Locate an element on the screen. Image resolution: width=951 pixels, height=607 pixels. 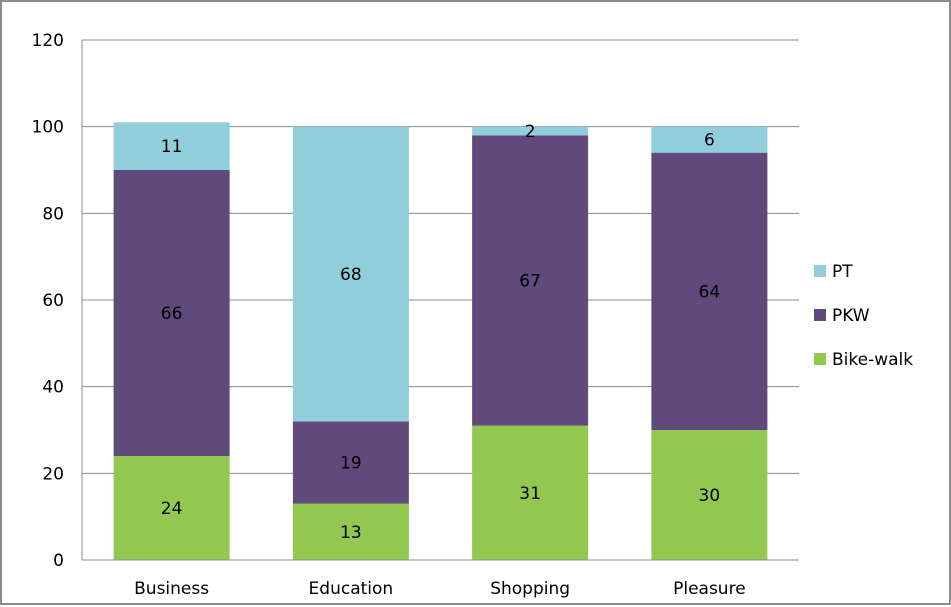
x-tick-label-education: Education is located at coordinates (351, 589).